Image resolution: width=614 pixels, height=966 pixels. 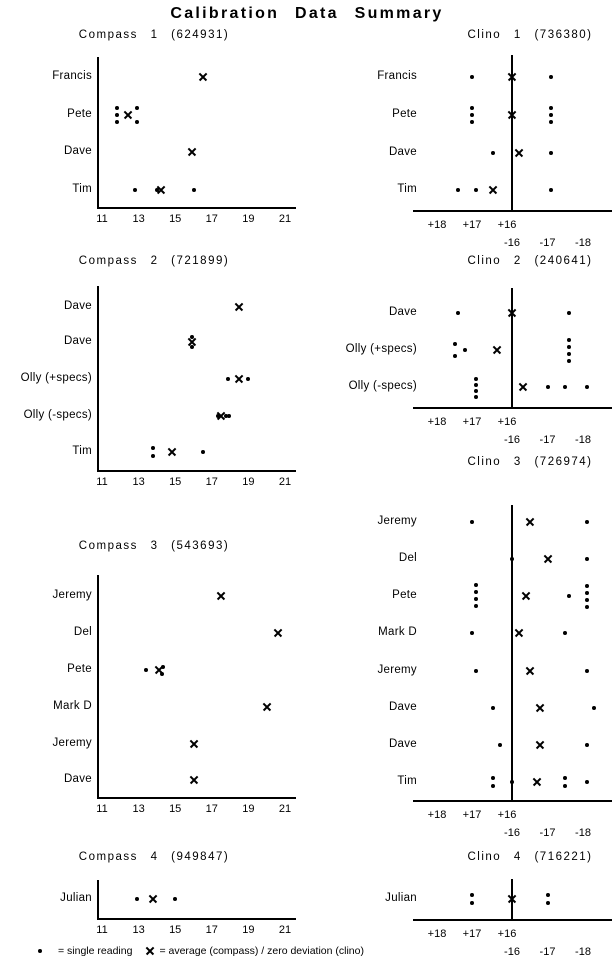 What do you see at coordinates (79, 669) in the screenshot?
I see `row-label: Pete` at bounding box center [79, 669].